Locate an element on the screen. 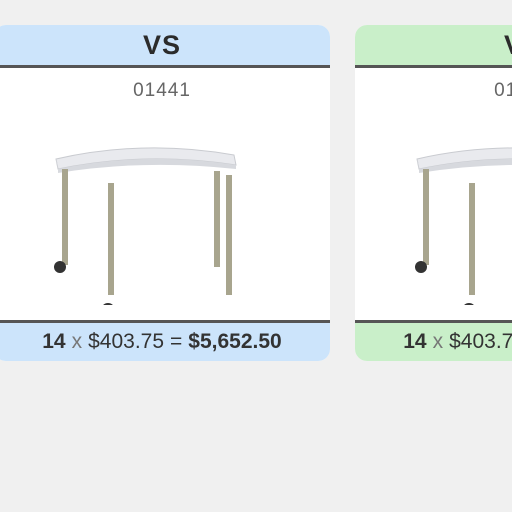 Image resolution: width=512 pixels, height=512 pixels. total-price: $5,652.50 is located at coordinates (235, 341).